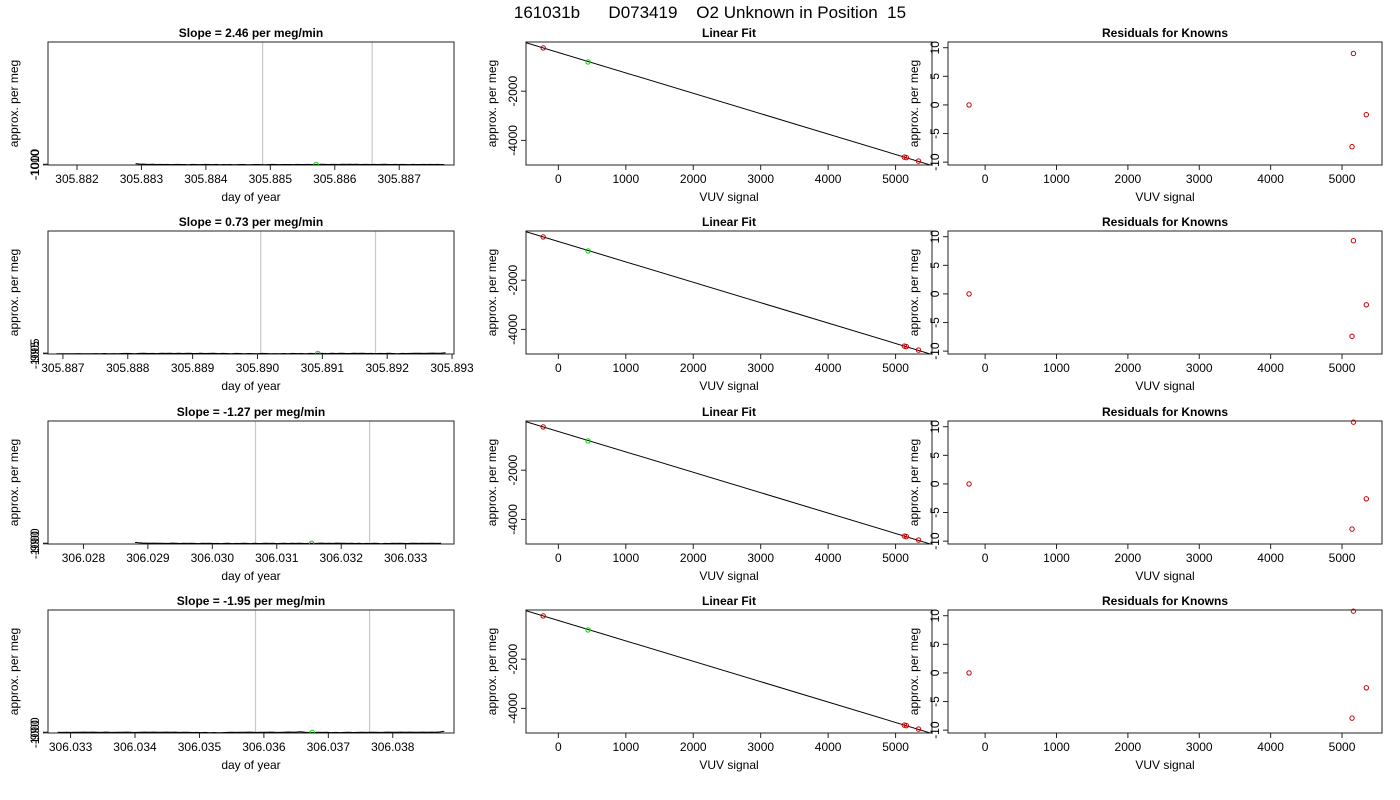 The image size is (1400, 800). What do you see at coordinates (329, 747) in the screenshot?
I see `x-tick-label: 306.037` at bounding box center [329, 747].